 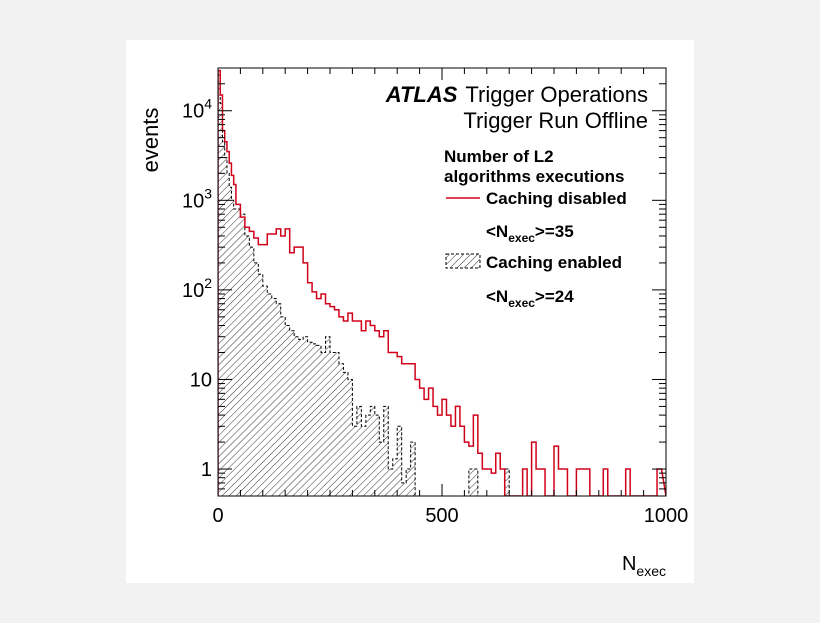 I want to click on legend-mean-caching-disabled: <Nexec>=35, so click(x=530, y=233).